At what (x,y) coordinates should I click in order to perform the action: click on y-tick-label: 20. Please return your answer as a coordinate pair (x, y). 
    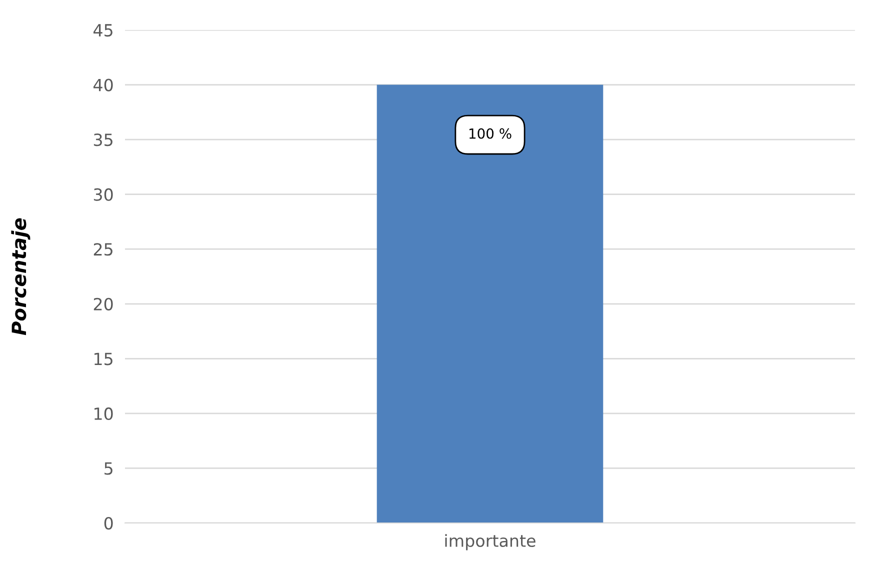
    Looking at the image, I should click on (103, 304).